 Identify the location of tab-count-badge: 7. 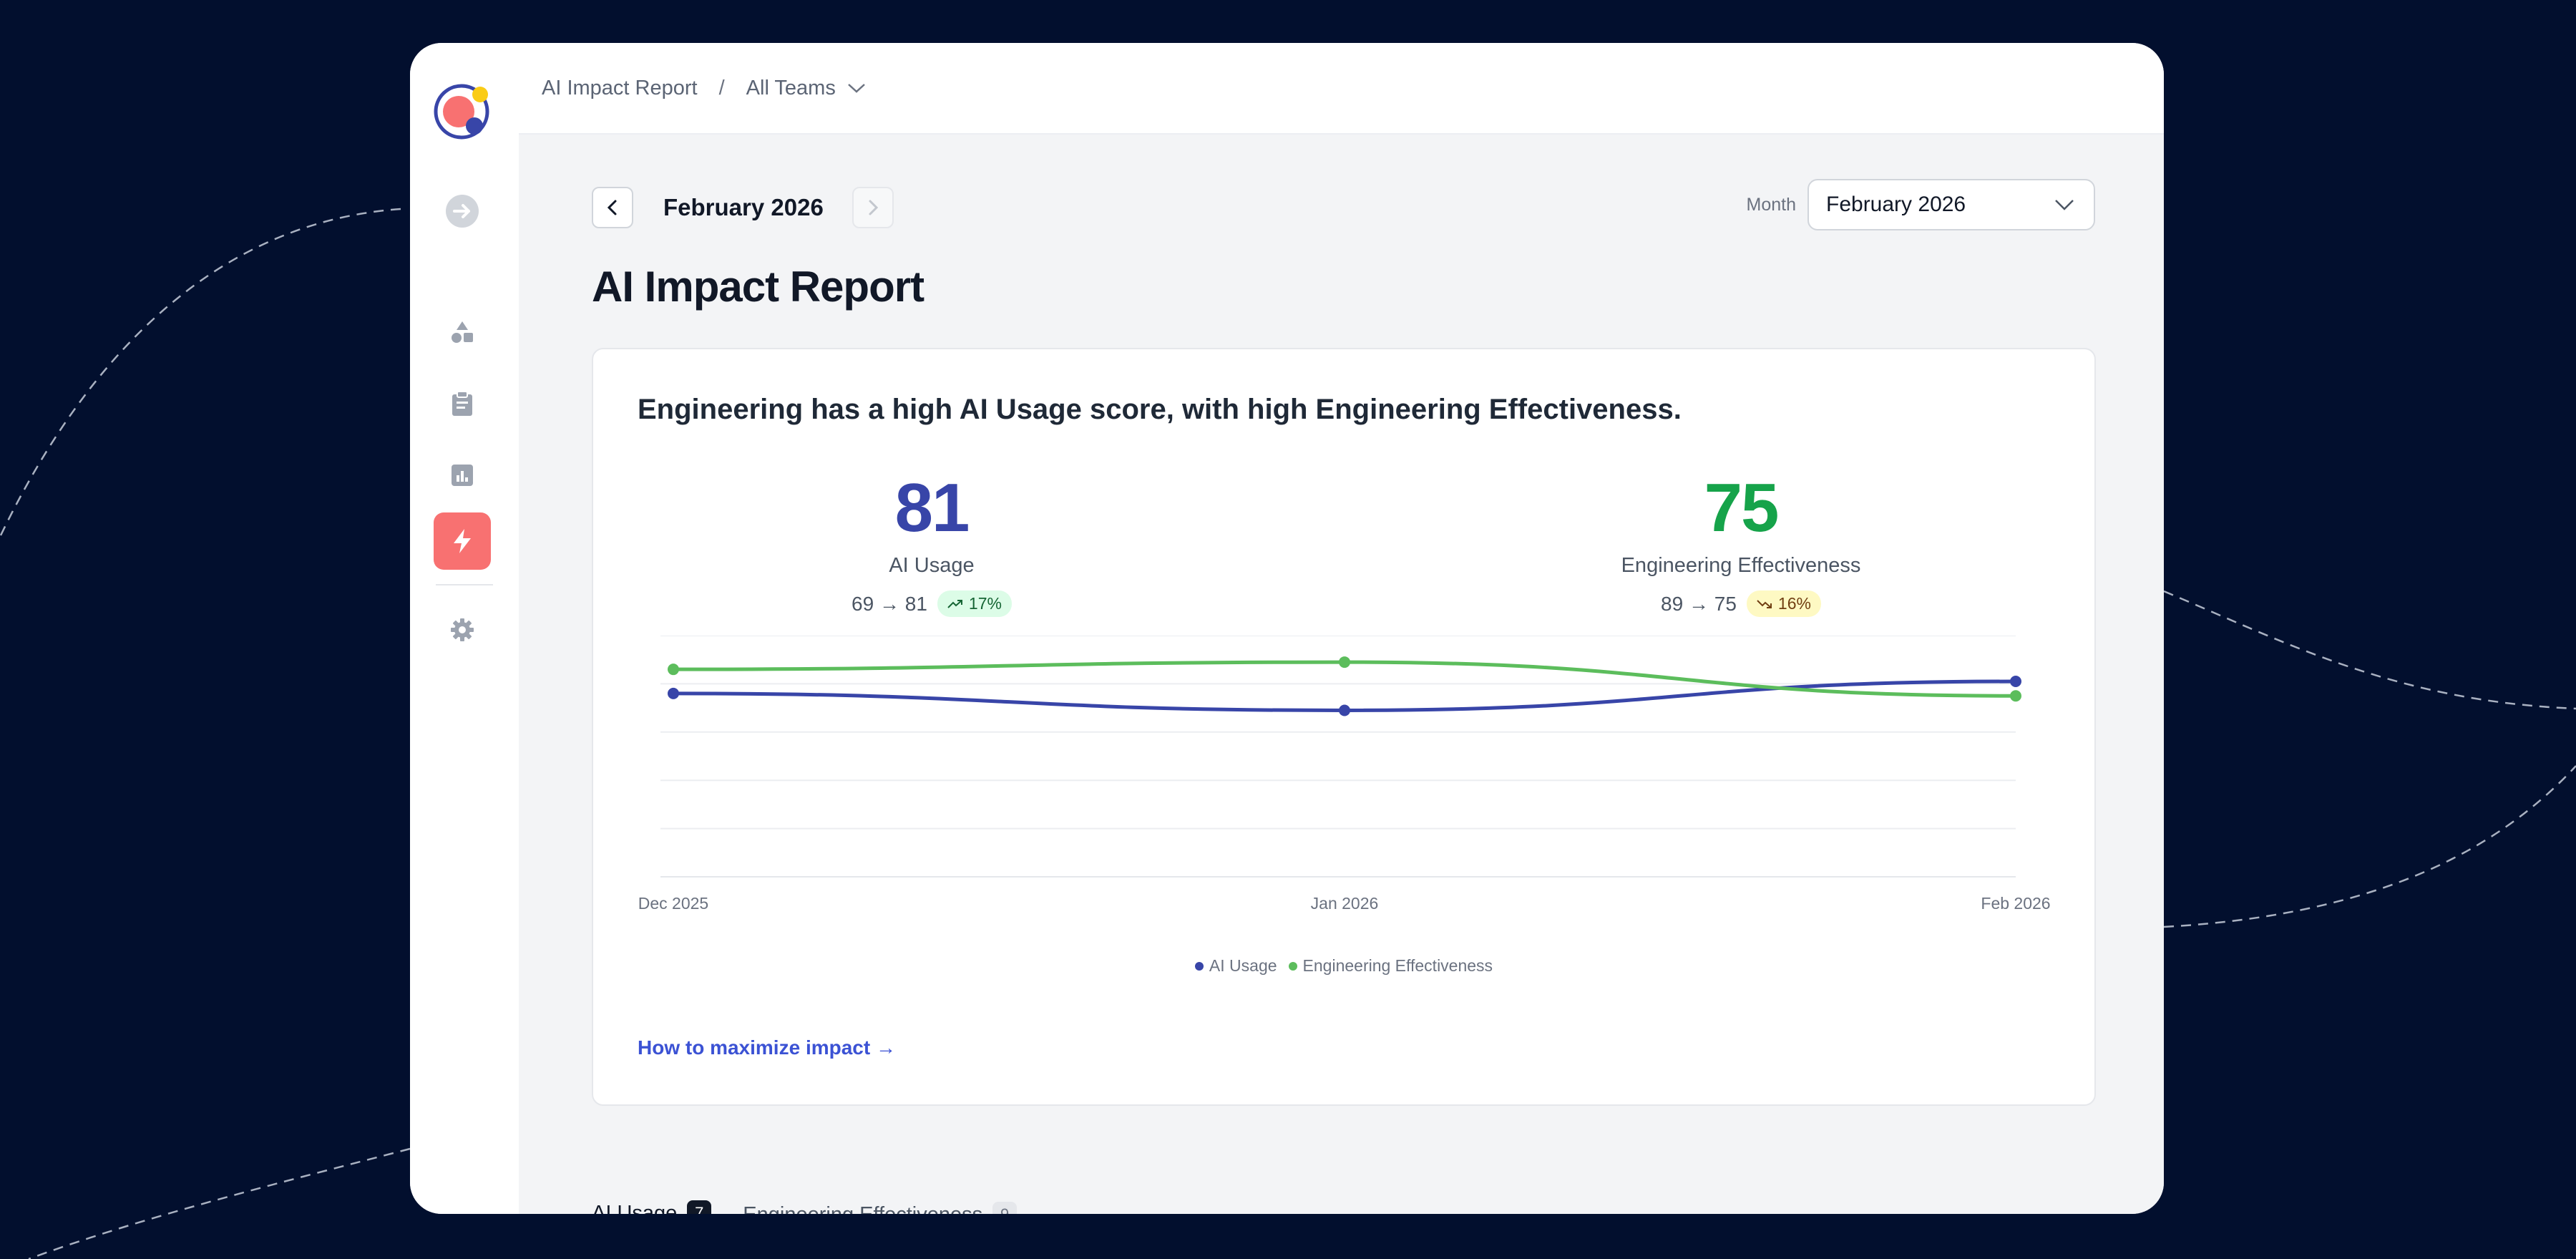
(699, 1207).